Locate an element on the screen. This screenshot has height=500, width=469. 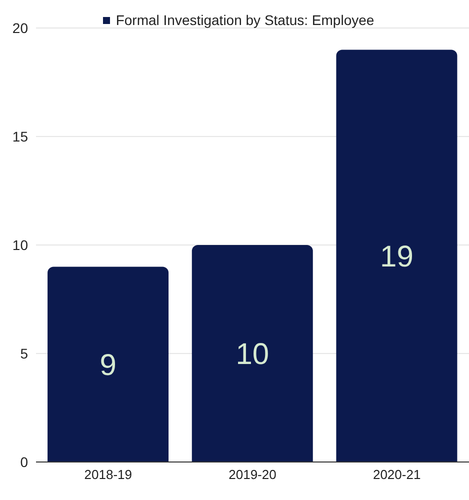
data-label: 10 is located at coordinates (253, 355).